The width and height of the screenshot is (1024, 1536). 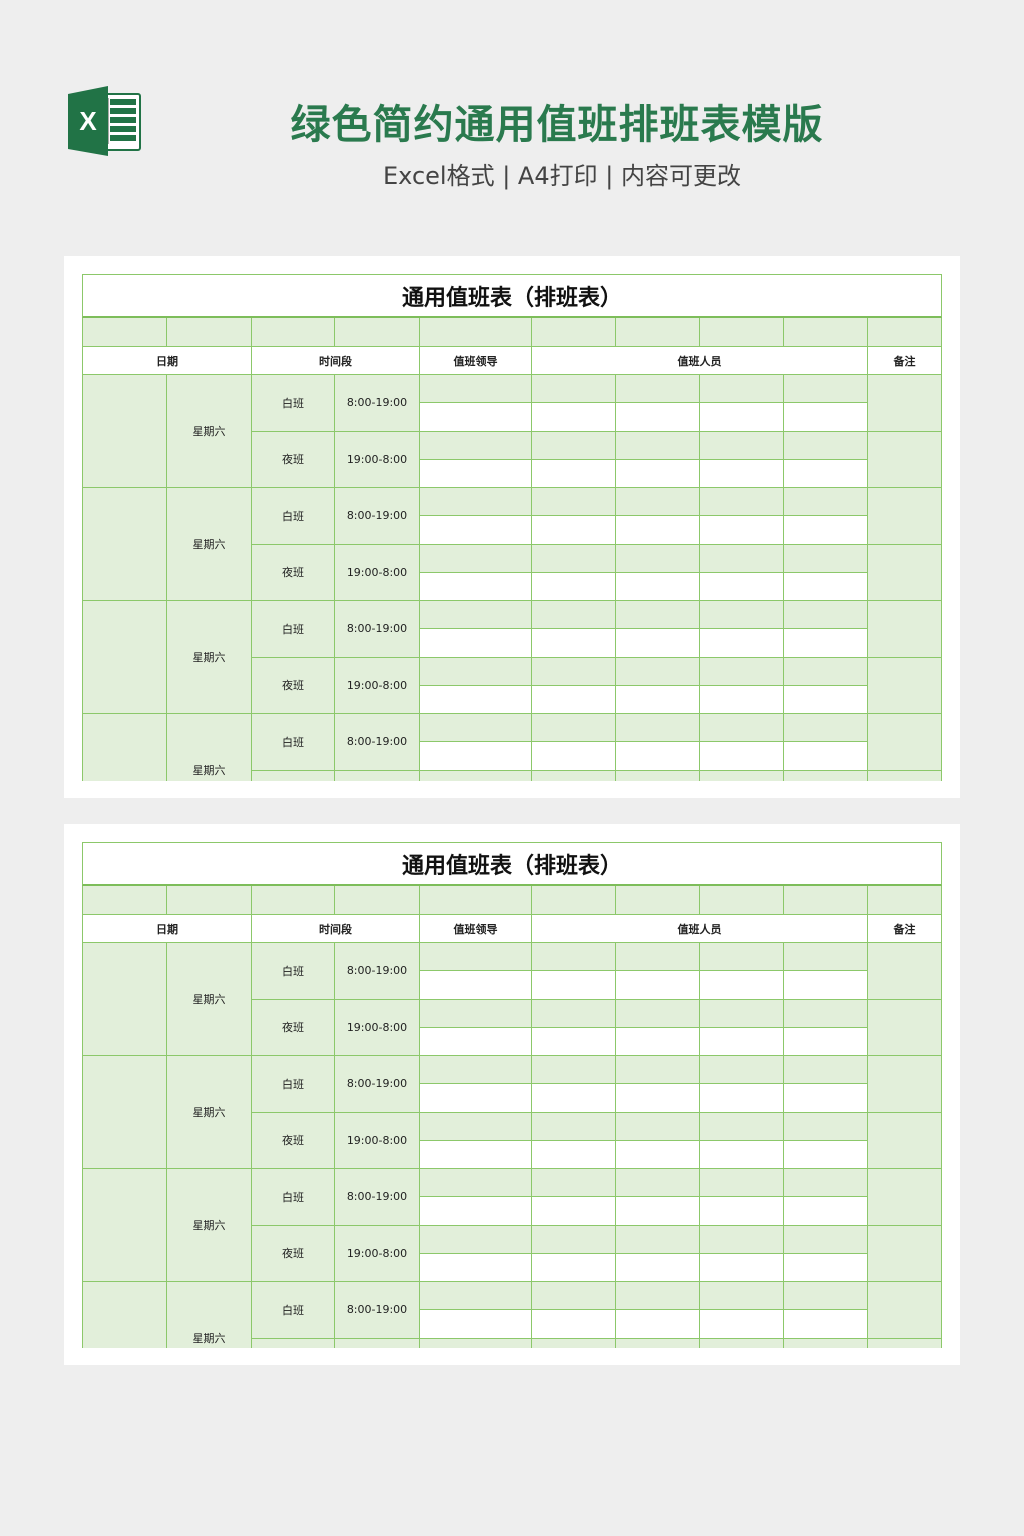 What do you see at coordinates (476, 929) in the screenshot?
I see `header-leader: 值班领导` at bounding box center [476, 929].